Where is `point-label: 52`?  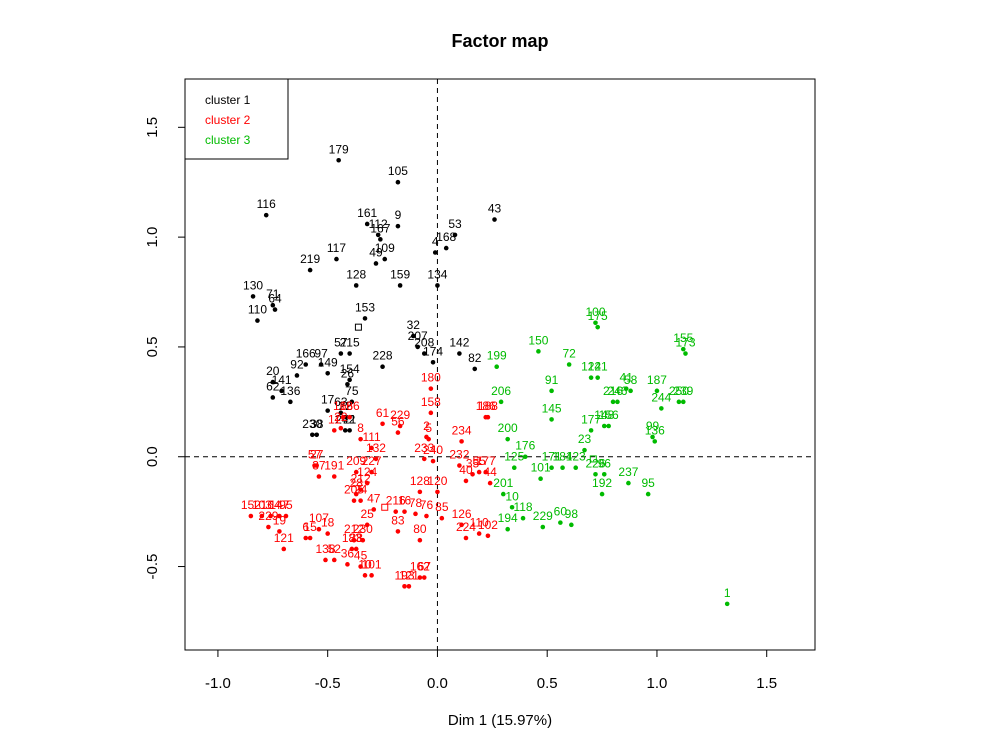 point-label: 52 is located at coordinates (335, 549).